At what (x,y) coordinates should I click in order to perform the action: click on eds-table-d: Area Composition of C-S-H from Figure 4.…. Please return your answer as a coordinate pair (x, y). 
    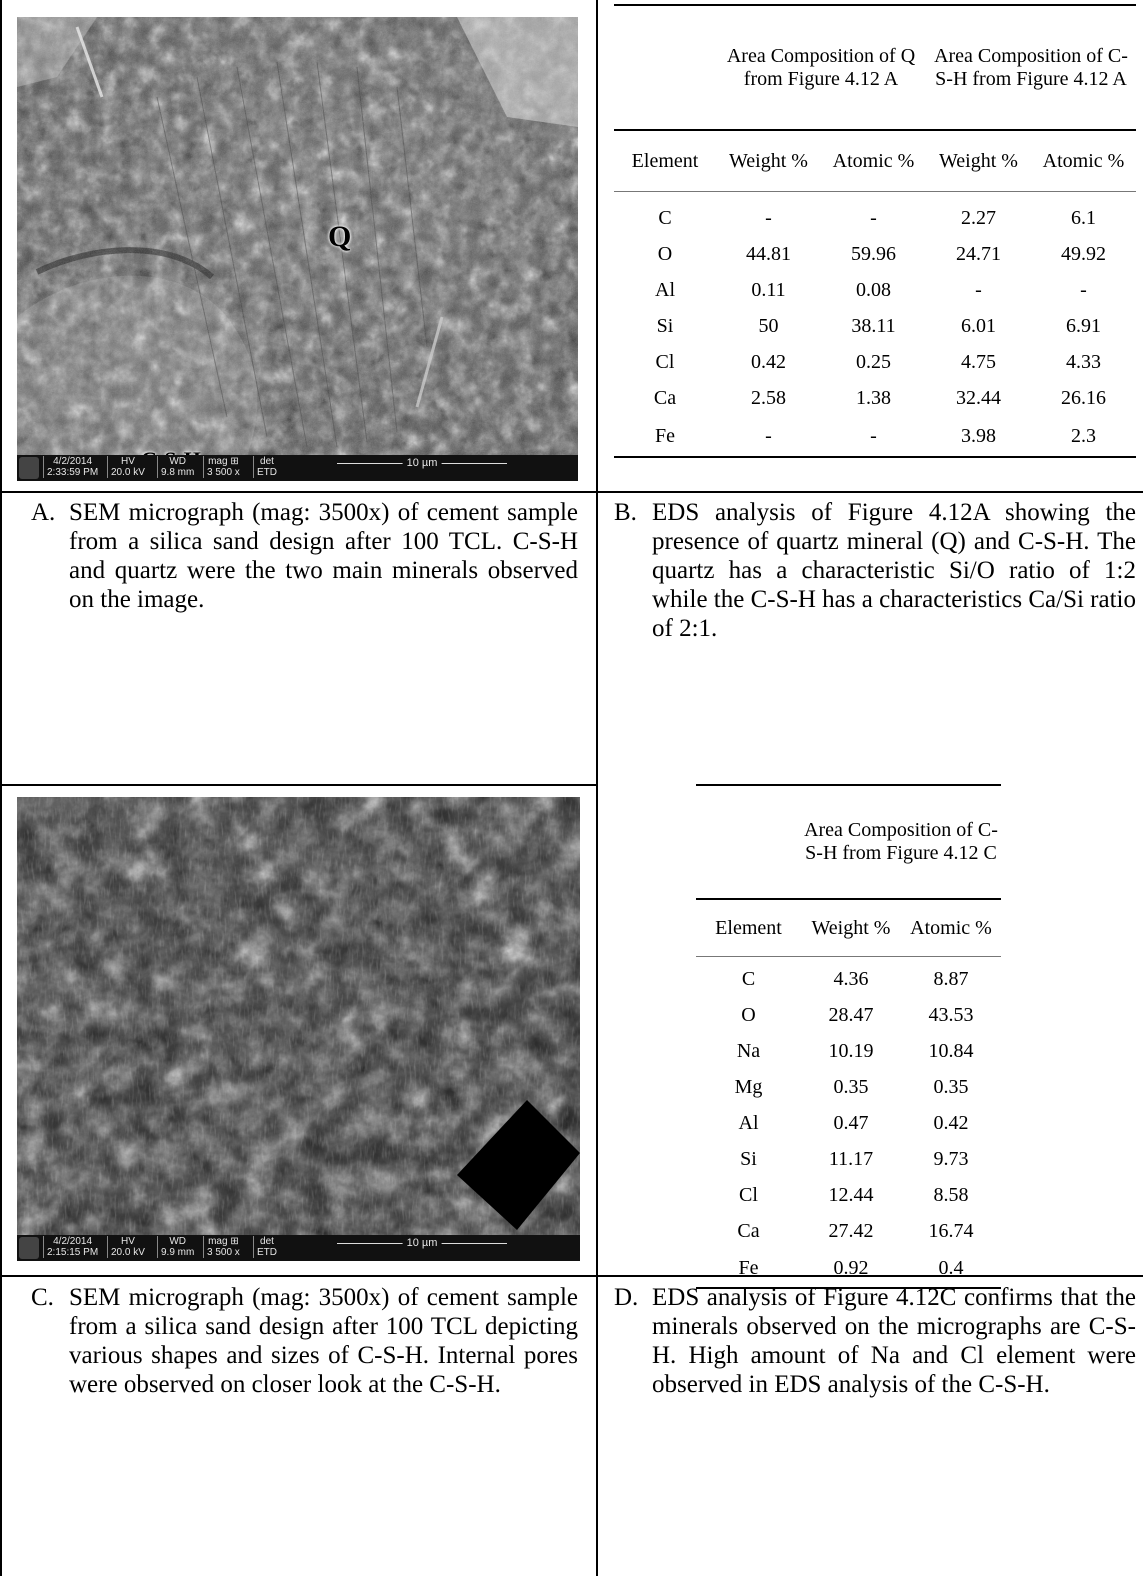
    Looking at the image, I should click on (848, 1036).